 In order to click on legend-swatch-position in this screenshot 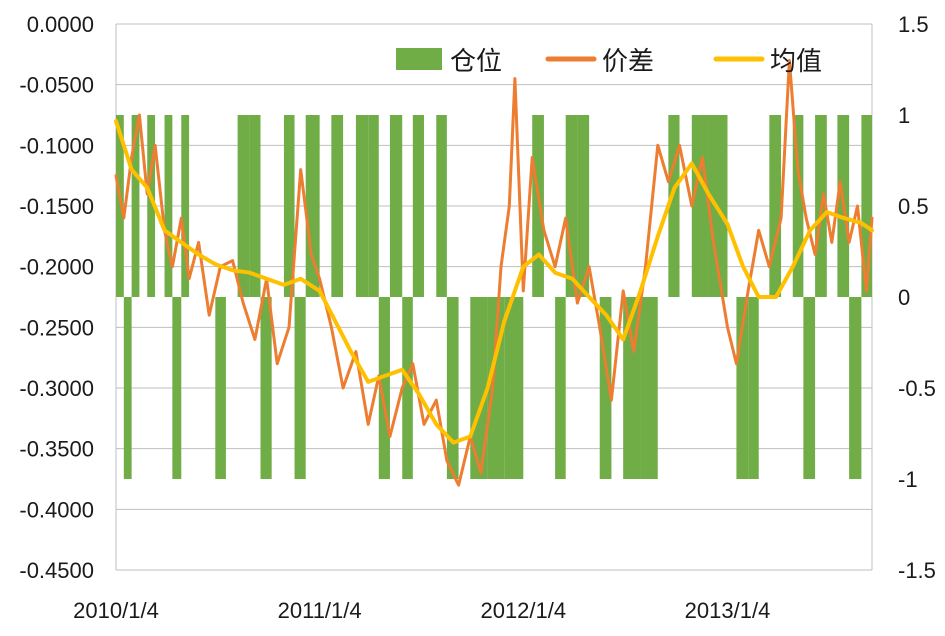, I will do `click(419, 59)`.